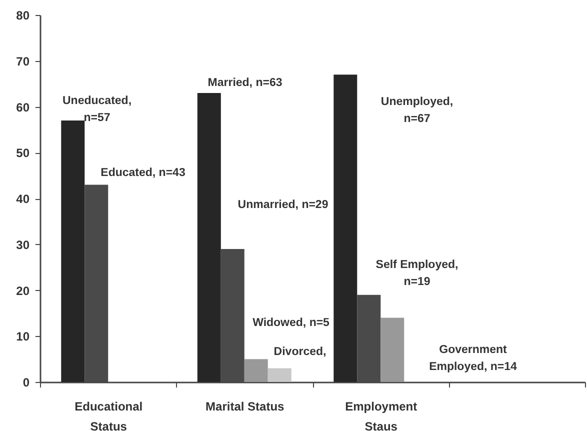  I want to click on y-tick-label: 0, so click(26, 383).